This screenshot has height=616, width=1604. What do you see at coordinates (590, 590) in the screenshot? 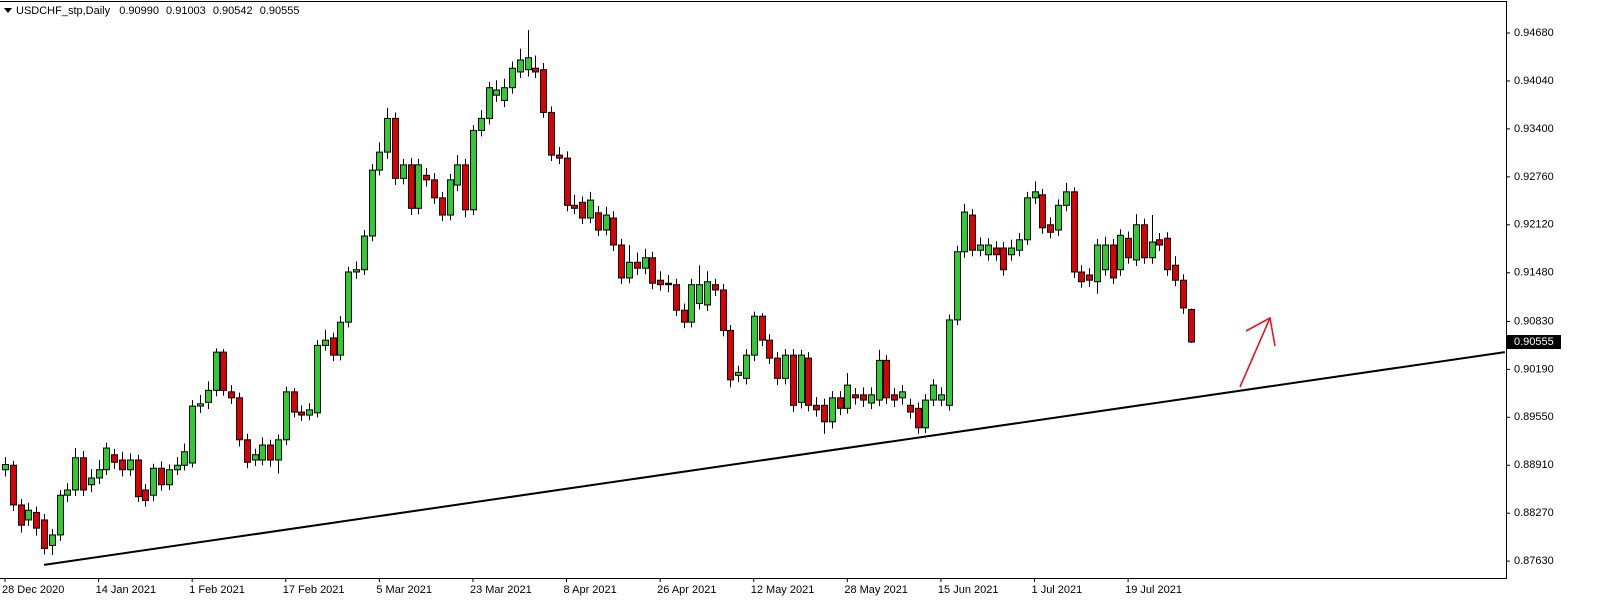
I see `x-tick-label: 8 Apr 2021` at bounding box center [590, 590].